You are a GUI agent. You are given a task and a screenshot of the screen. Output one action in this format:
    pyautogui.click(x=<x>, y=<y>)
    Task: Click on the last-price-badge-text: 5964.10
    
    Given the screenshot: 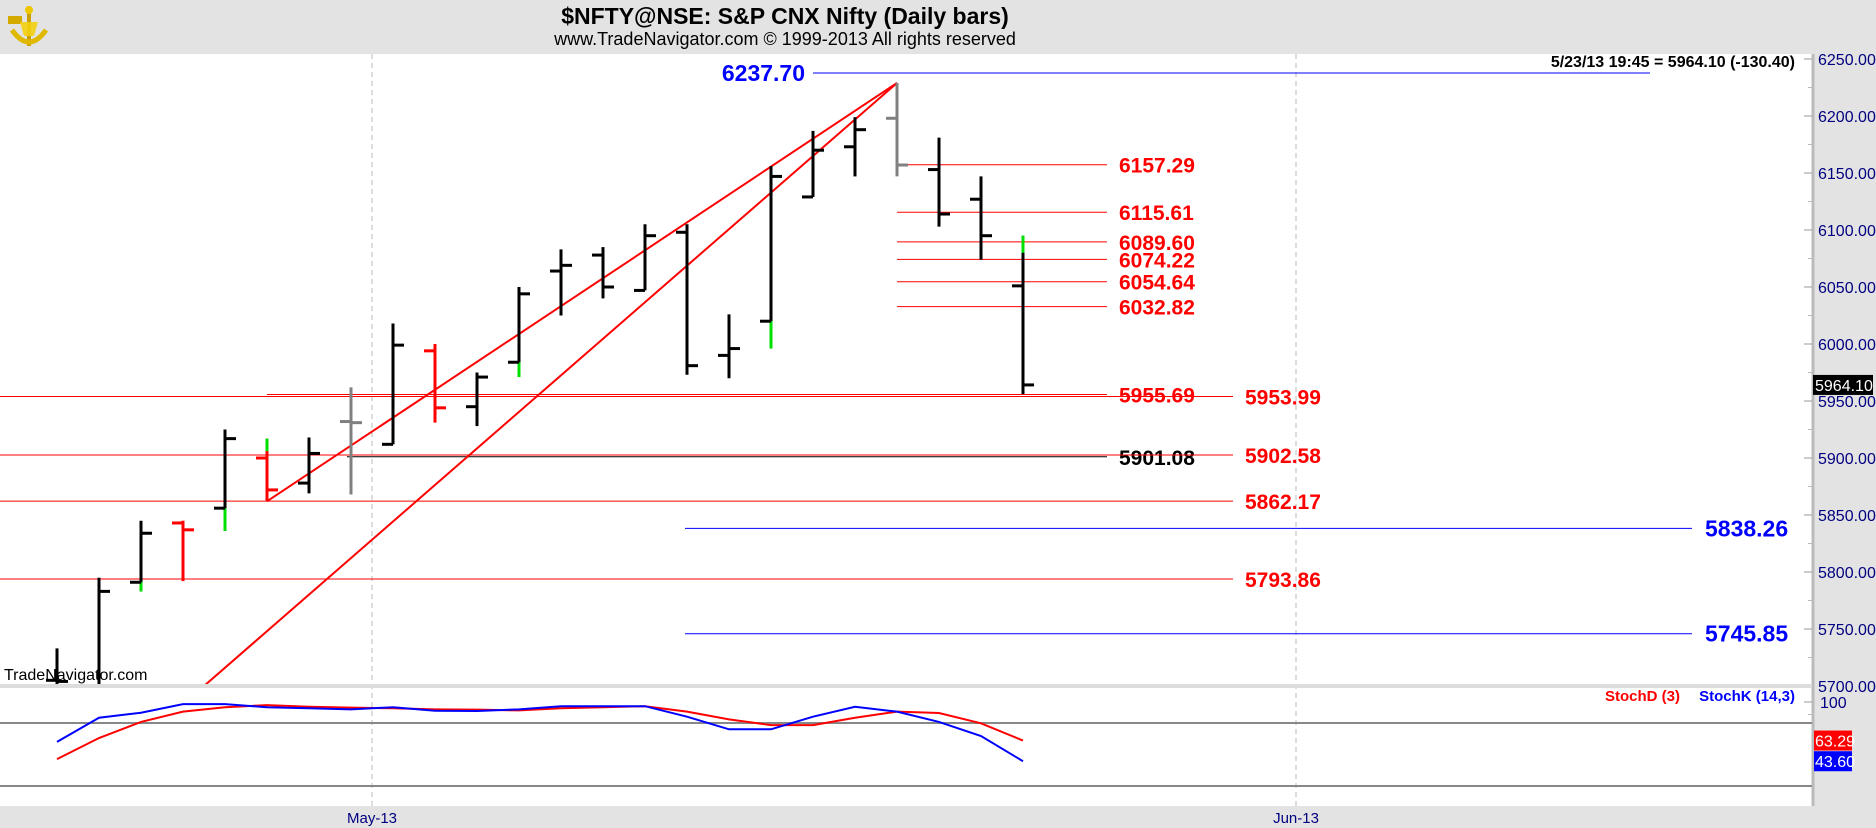 What is the action you would take?
    pyautogui.click(x=1844, y=386)
    